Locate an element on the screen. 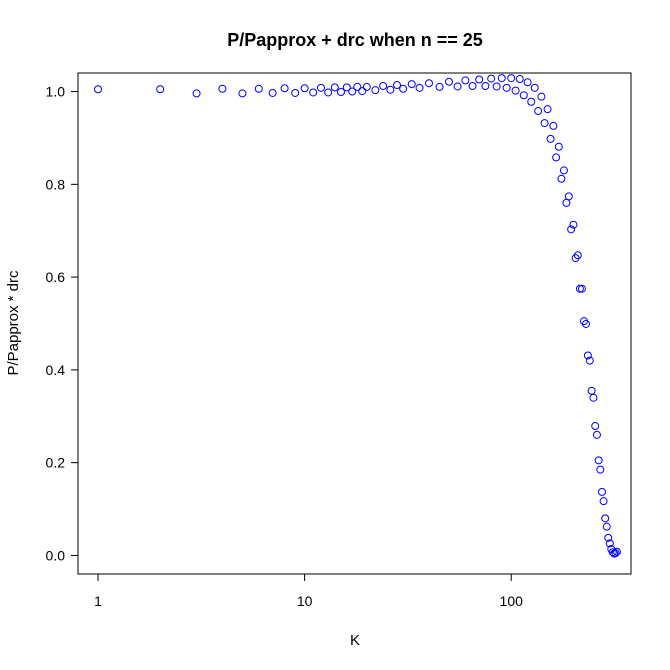 The image size is (670, 670). y-tick-label: 0.4 is located at coordinates (56, 370).